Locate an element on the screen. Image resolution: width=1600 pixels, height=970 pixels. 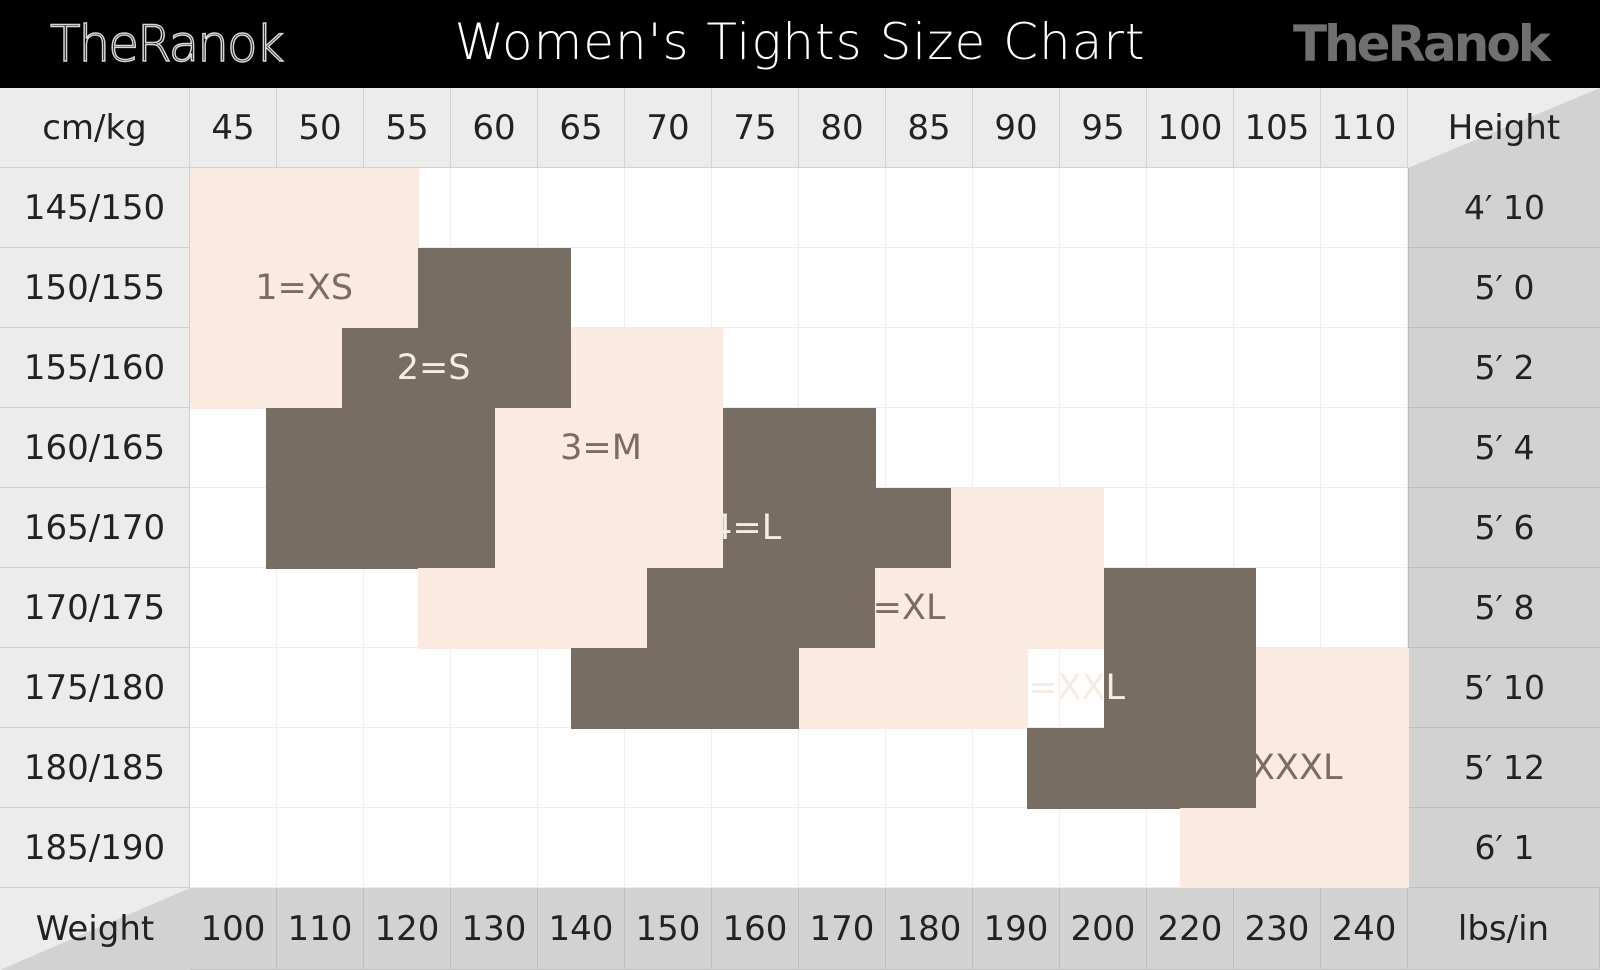
size-label: 5=XL is located at coordinates (898, 608).